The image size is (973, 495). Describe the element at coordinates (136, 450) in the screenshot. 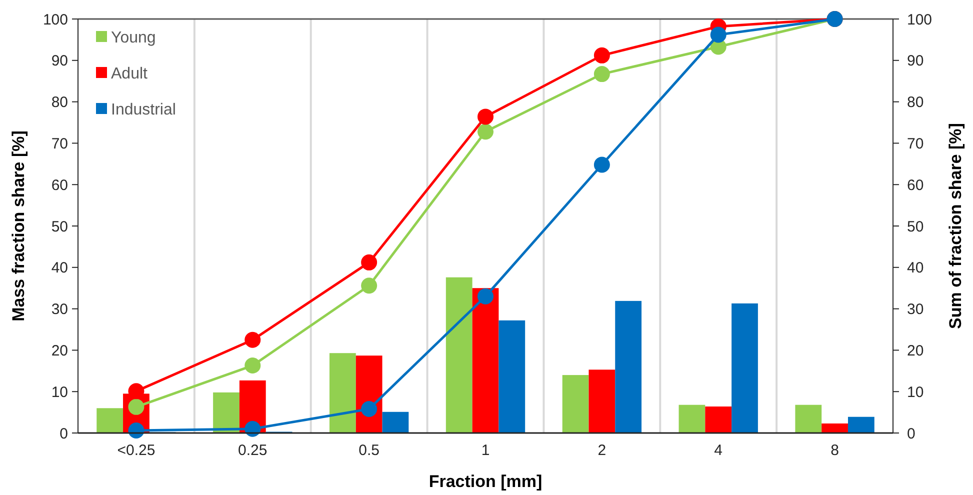

I see `x-tick-label: <0.25` at that location.